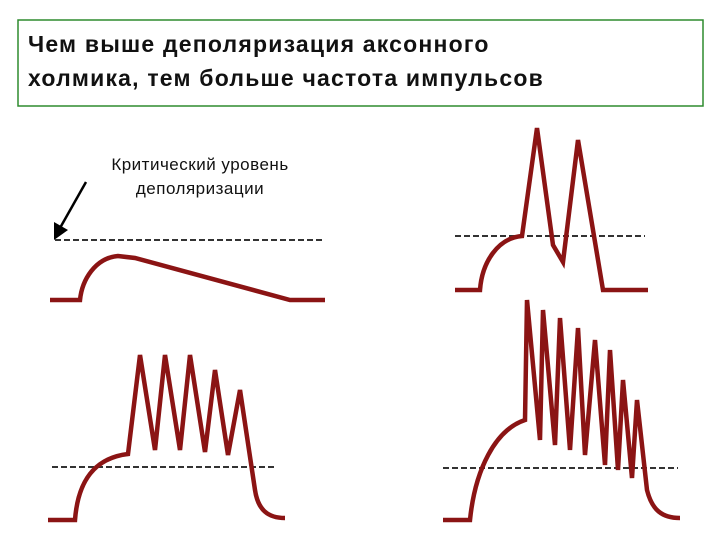 This screenshot has height=540, width=720. I want to click on panel-subthreshold, so click(187, 271).